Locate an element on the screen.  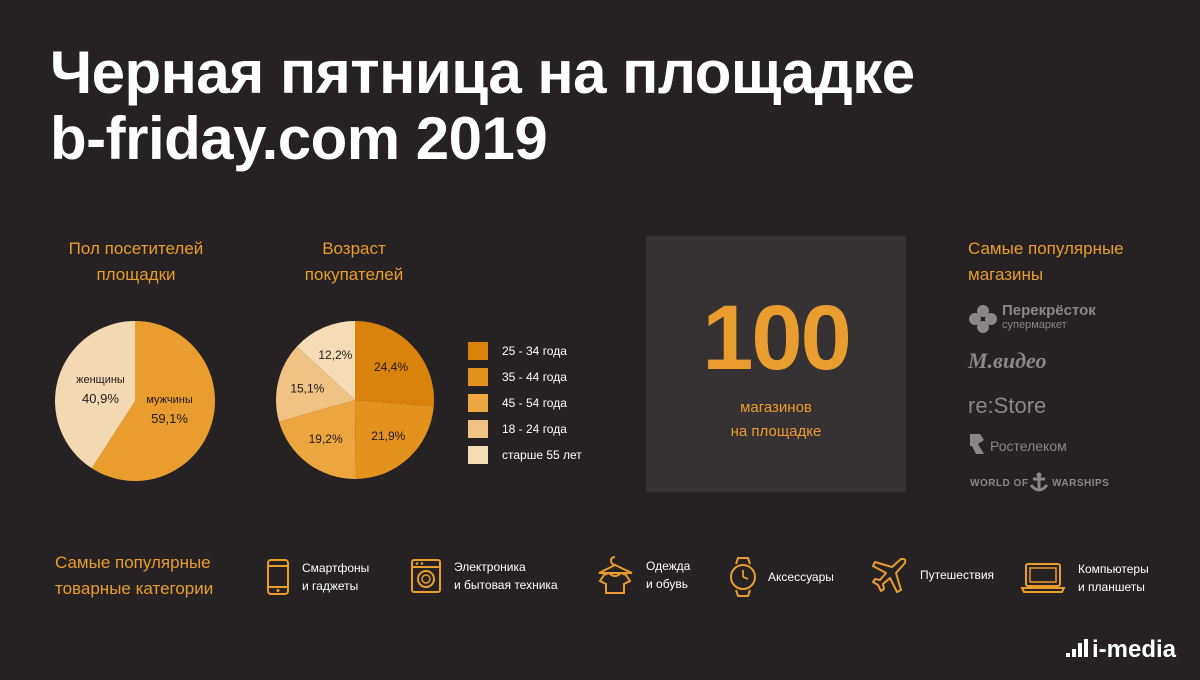
popular-categories-title: Самые популярные товарные категории is located at coordinates (134, 576).